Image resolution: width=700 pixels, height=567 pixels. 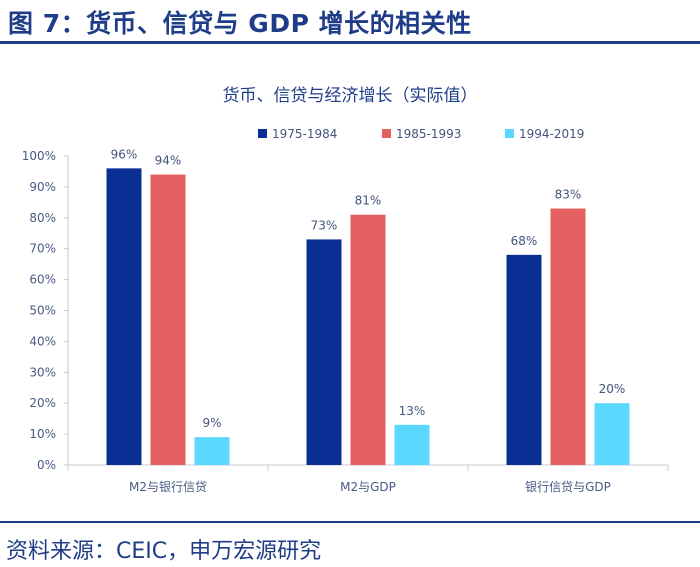 What do you see at coordinates (368, 339) in the screenshot?
I see `bar-1985-1993-M2与GDP` at bounding box center [368, 339].